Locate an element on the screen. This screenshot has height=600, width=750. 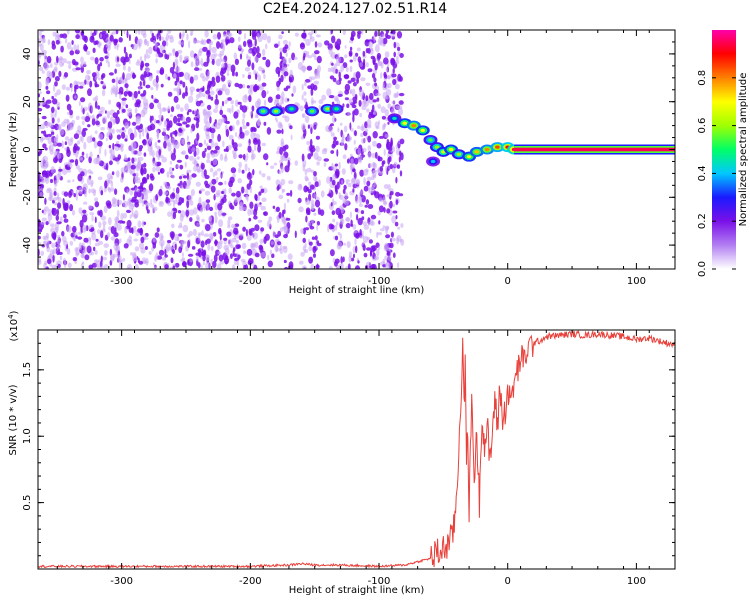
y-tick-label: 1.0 is located at coordinates (27, 436).